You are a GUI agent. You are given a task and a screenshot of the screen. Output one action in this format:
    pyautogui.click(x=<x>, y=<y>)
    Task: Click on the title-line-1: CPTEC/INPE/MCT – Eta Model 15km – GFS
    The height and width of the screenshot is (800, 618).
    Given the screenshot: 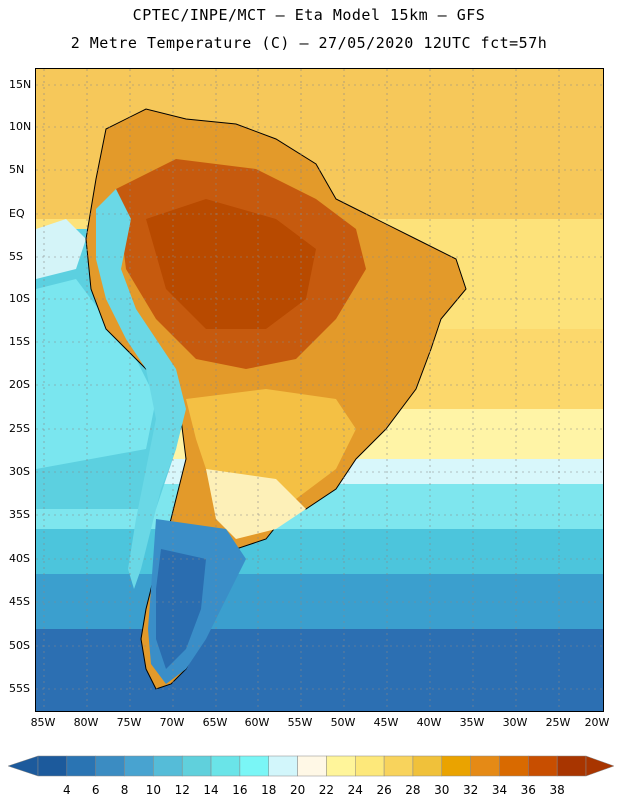 What is the action you would take?
    pyautogui.click(x=309, y=15)
    